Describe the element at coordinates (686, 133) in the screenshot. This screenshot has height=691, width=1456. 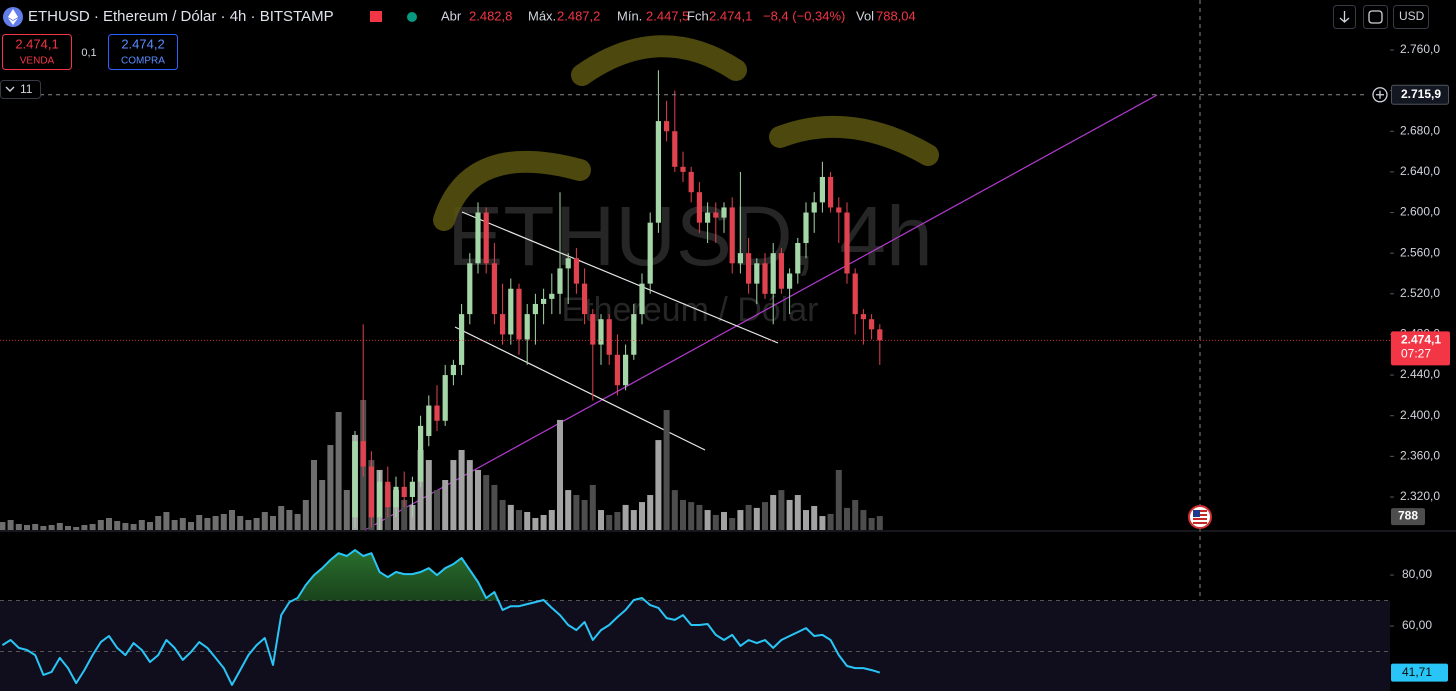
I see `drawings` at that location.